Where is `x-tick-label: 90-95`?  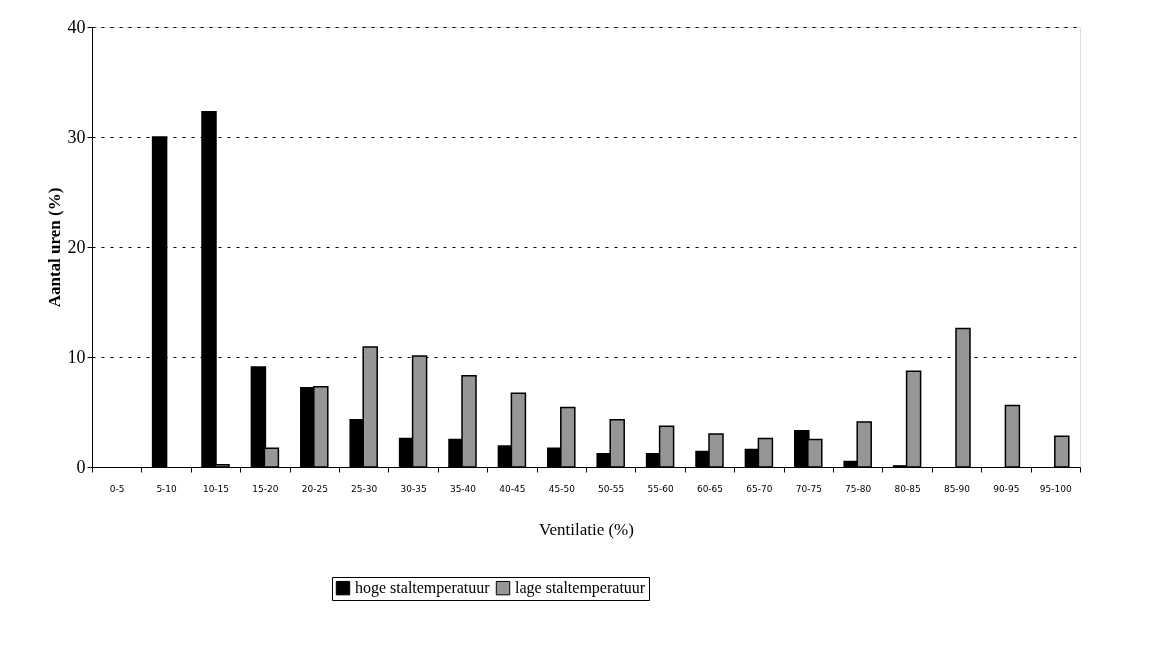 x-tick-label: 90-95 is located at coordinates (1006, 488).